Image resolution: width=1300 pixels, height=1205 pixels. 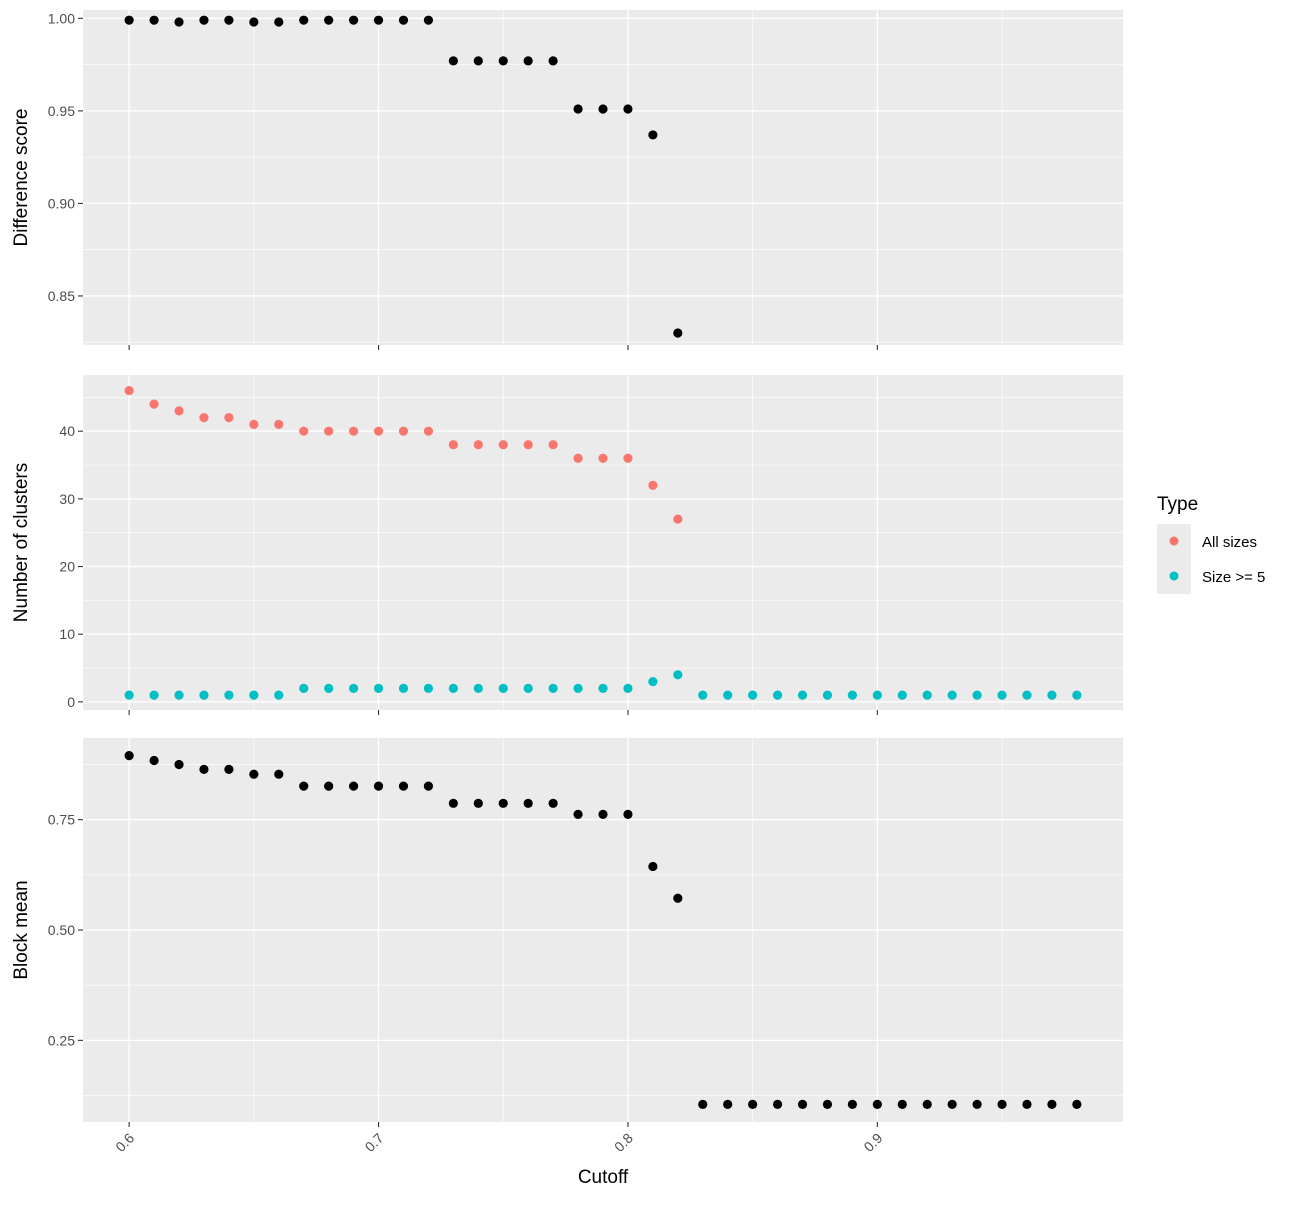 What do you see at coordinates (374, 1142) in the screenshot?
I see `x-tick-label: 0.7` at bounding box center [374, 1142].